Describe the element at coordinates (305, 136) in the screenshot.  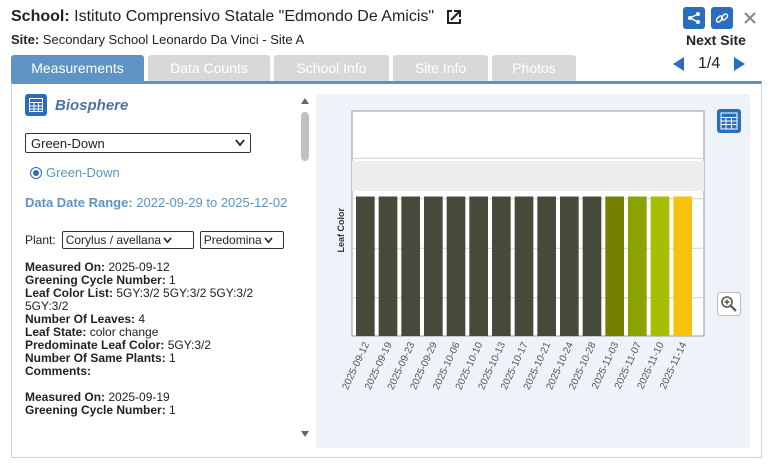
I see `scroll-thumb` at that location.